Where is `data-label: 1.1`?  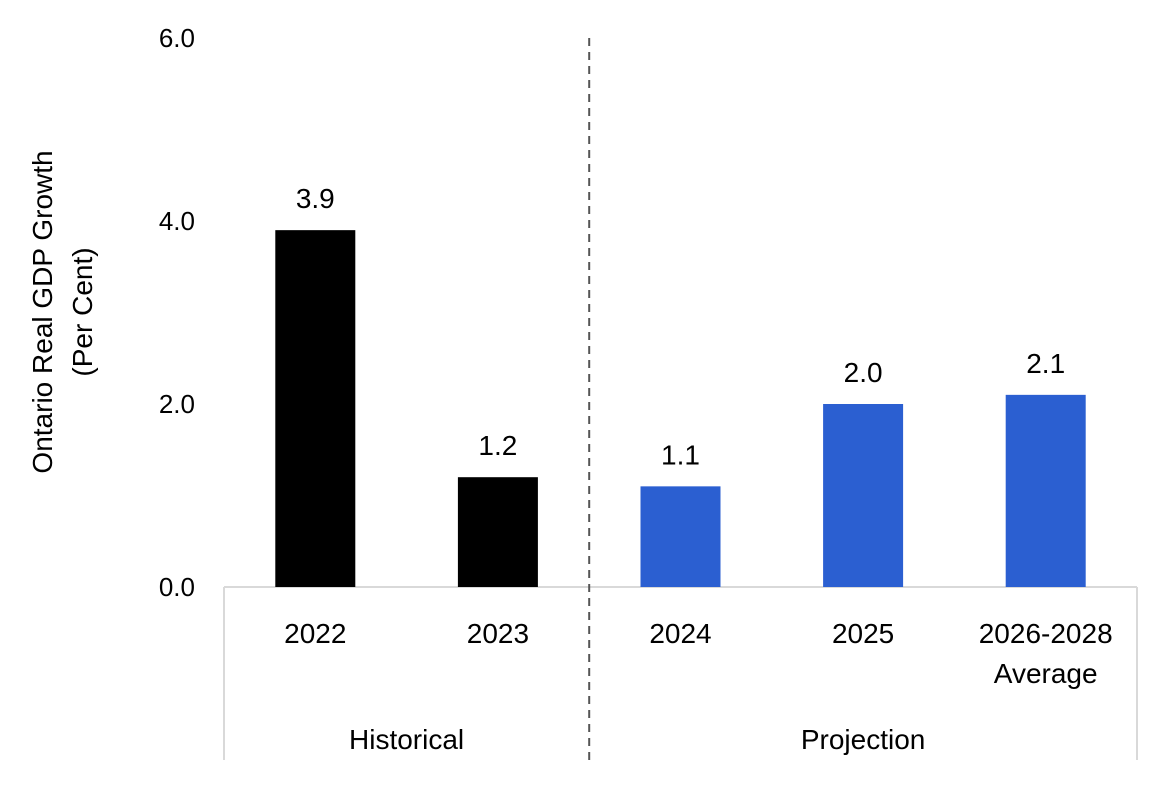
data-label: 1.1 is located at coordinates (680, 454).